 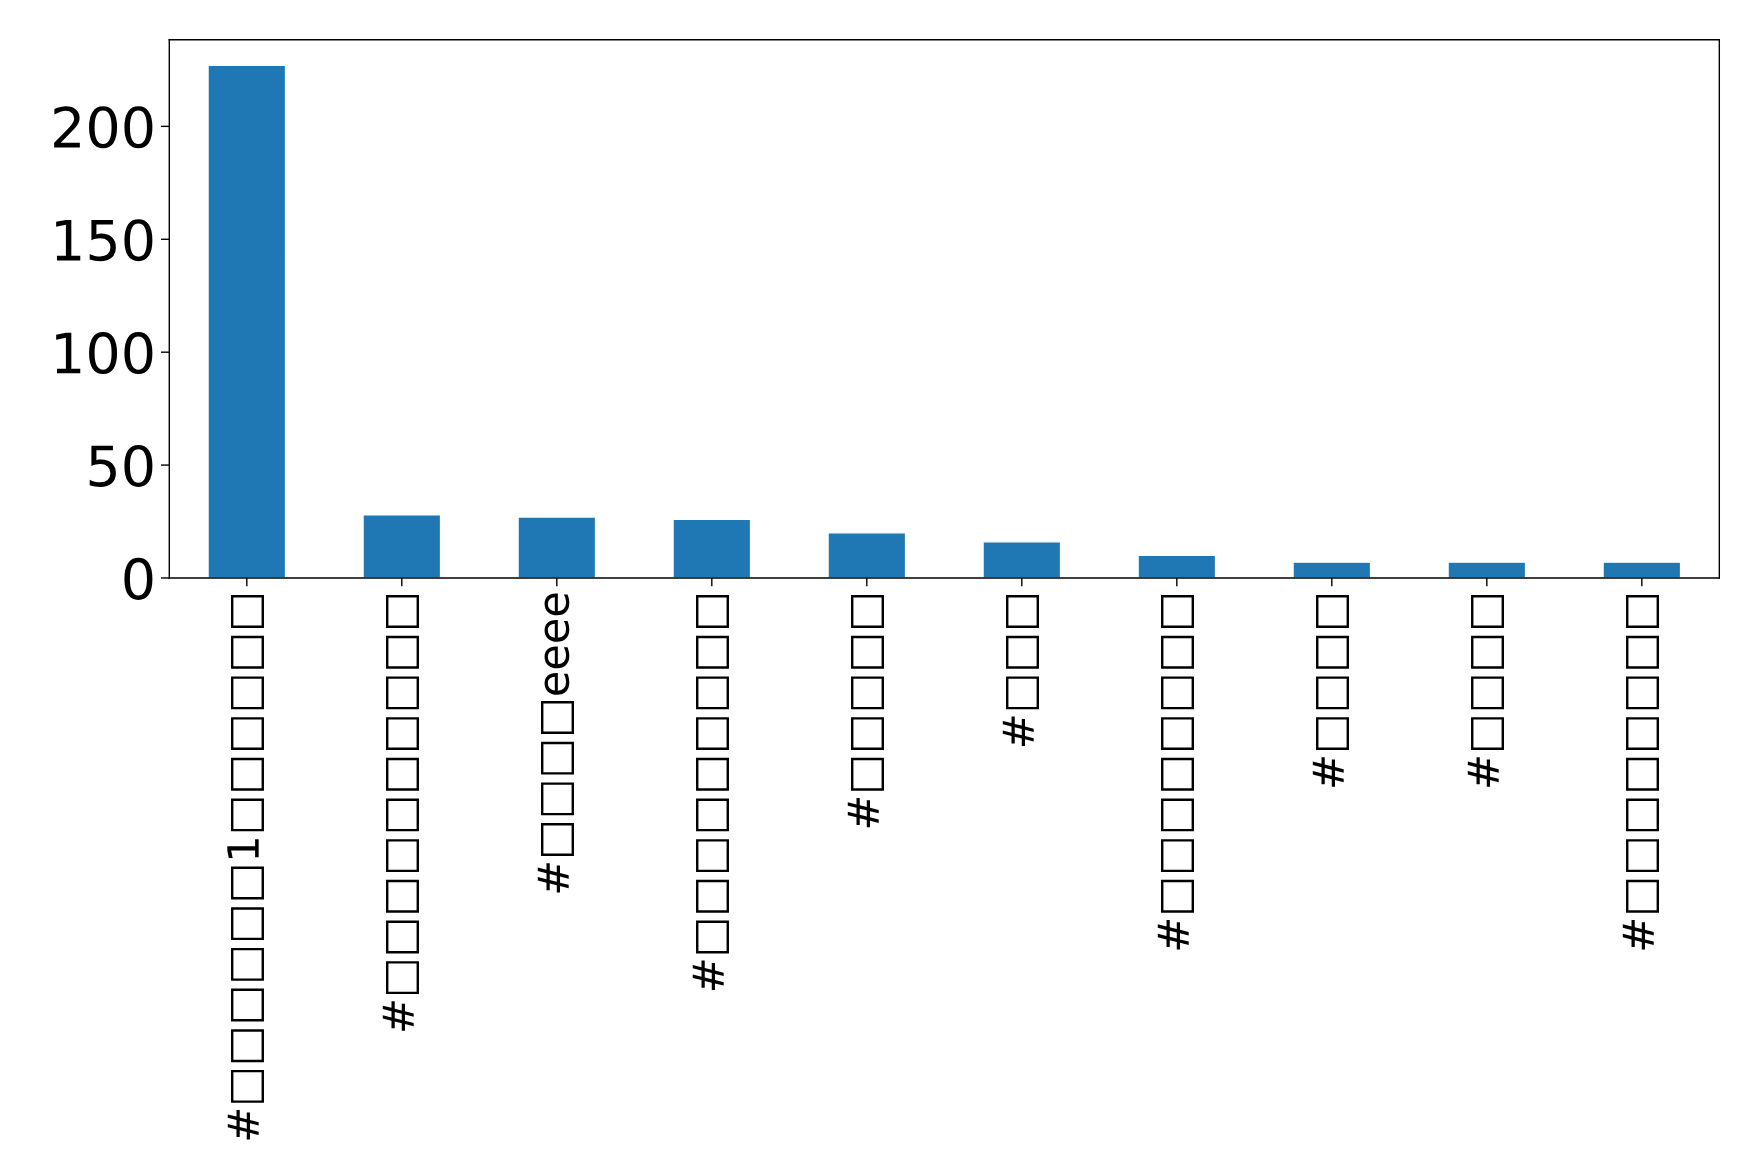 What do you see at coordinates (138, 578) in the screenshot?
I see `y-tick-label: 0` at bounding box center [138, 578].